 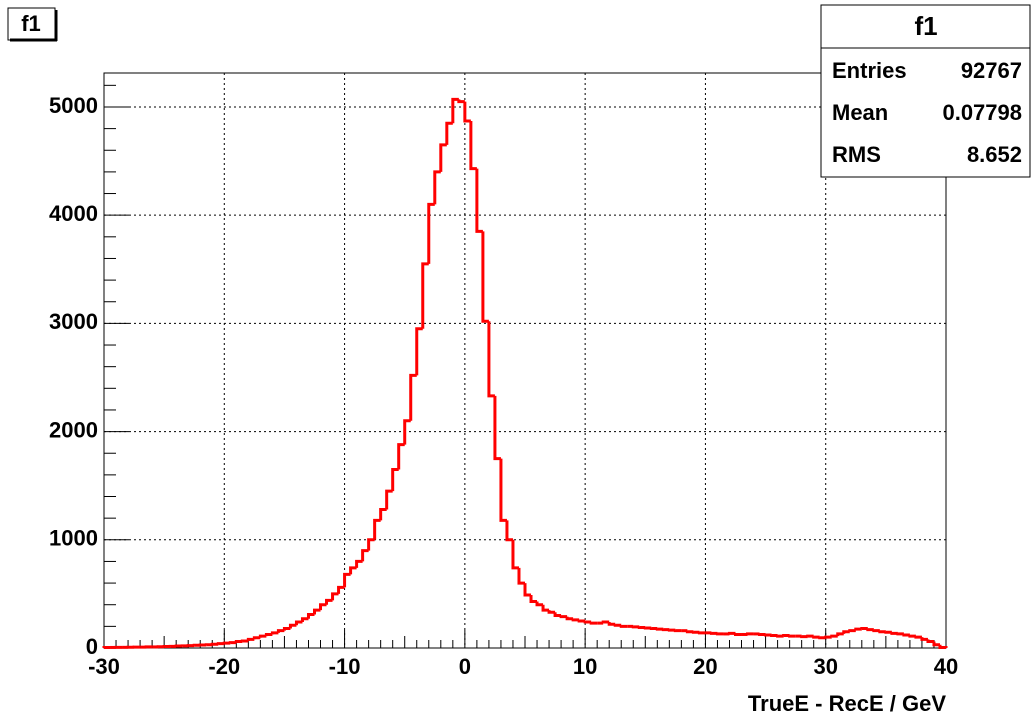 What do you see at coordinates (73, 538) in the screenshot?
I see `y-tick-label: 1000` at bounding box center [73, 538].